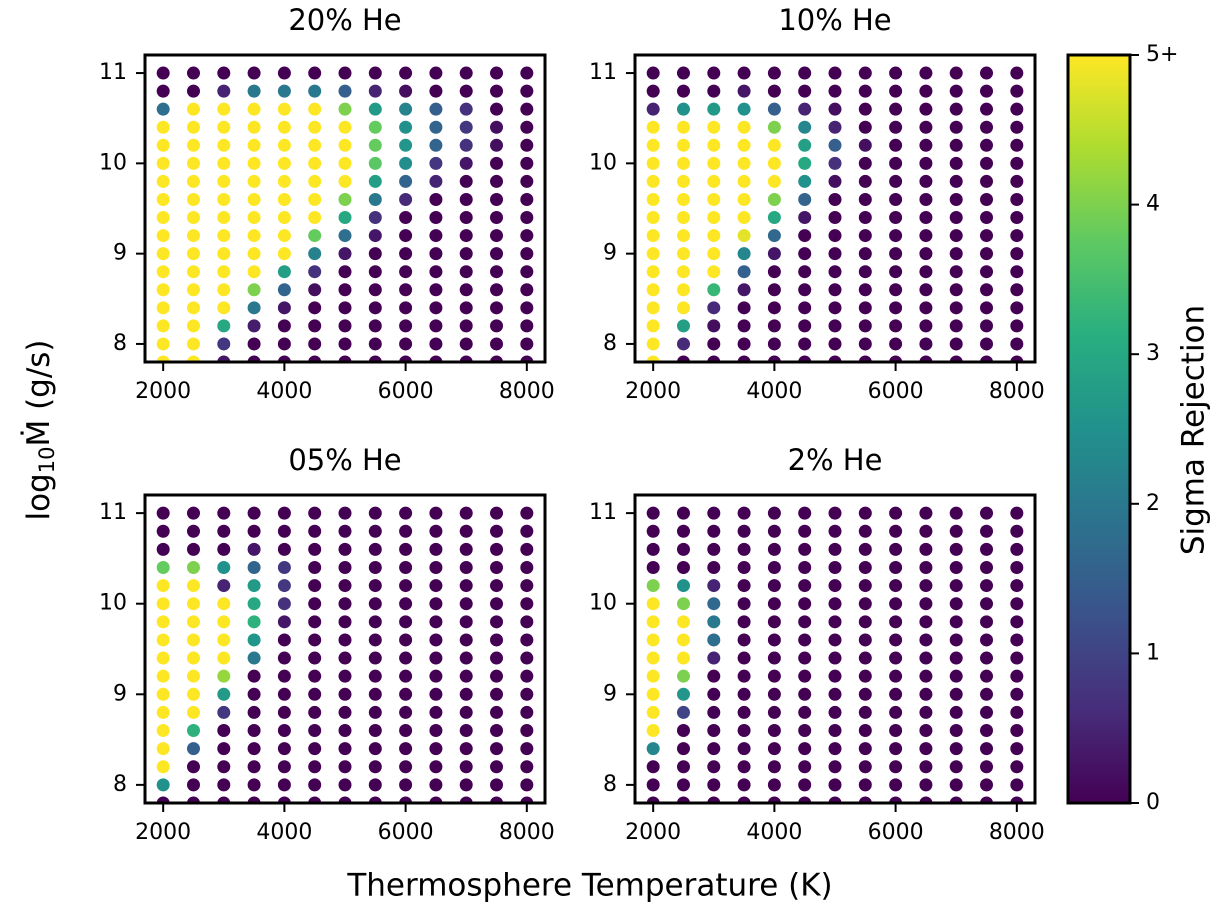 The height and width of the screenshot is (911, 1221). Describe the element at coordinates (774, 391) in the screenshot. I see `x-tick-label: 4000` at that location.